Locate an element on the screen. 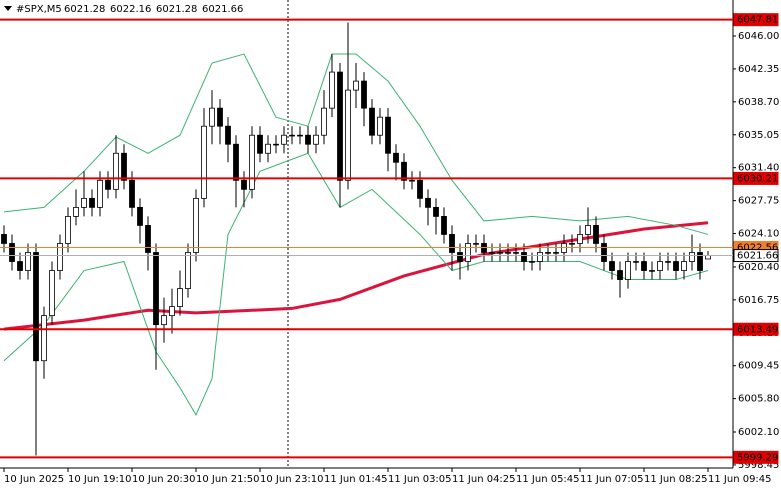 The height and width of the screenshot is (489, 781). level-label: 6047.81 is located at coordinates (757, 20).